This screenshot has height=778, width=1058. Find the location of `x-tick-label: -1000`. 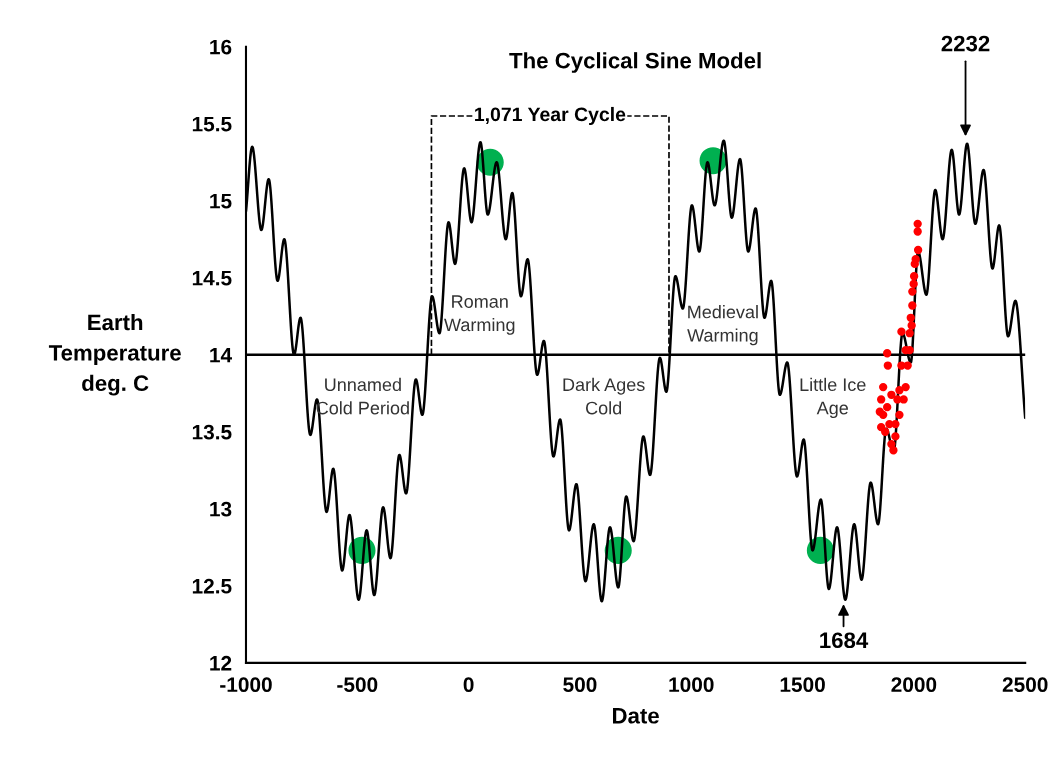

x-tick-label: -1000 is located at coordinates (246, 685).